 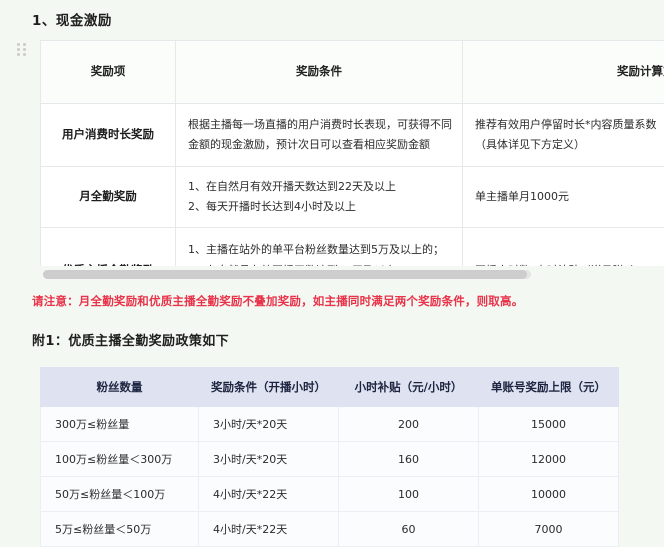 I want to click on calculation-line: 开播小时数*小时补贴（详见附1）, so click(x=569, y=263).